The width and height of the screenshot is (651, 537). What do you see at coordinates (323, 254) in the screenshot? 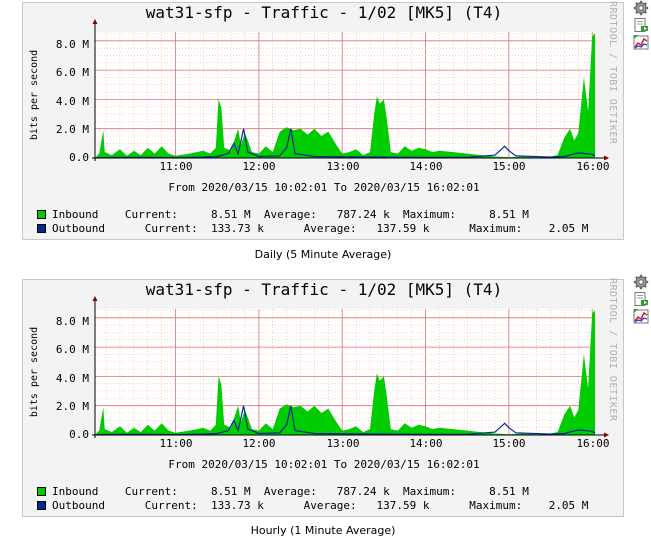
I see `graph-caption: Daily (5 Minute Average)` at bounding box center [323, 254].